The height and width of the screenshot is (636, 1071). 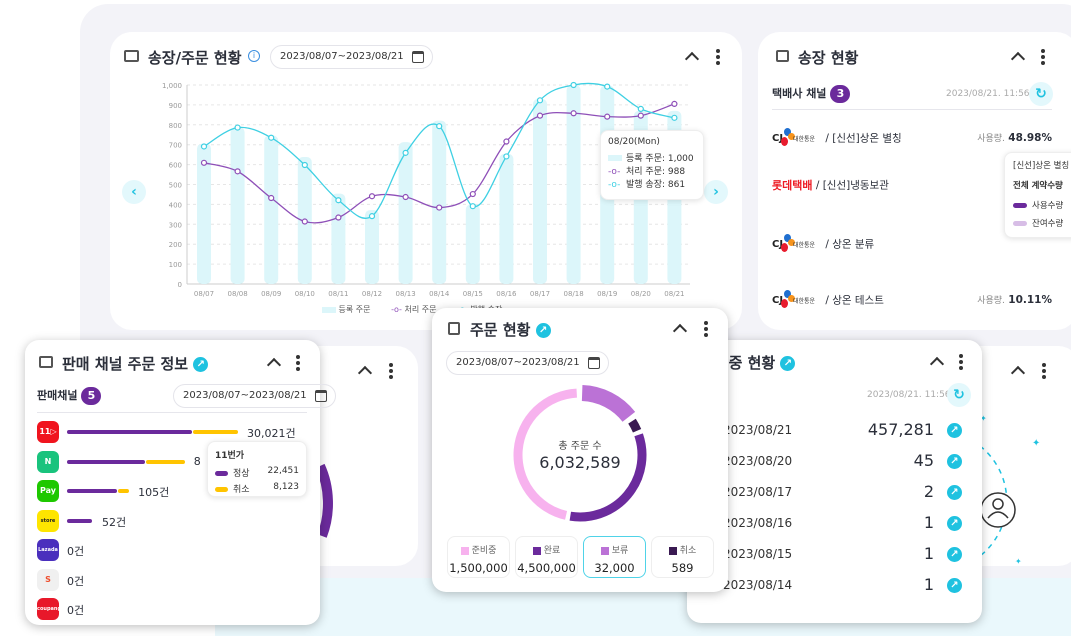 What do you see at coordinates (914, 138) in the screenshot?
I see `carrier-row: CJ 대한통운 / [신선]상온 별칭 사용량. 48.98%` at bounding box center [914, 138].